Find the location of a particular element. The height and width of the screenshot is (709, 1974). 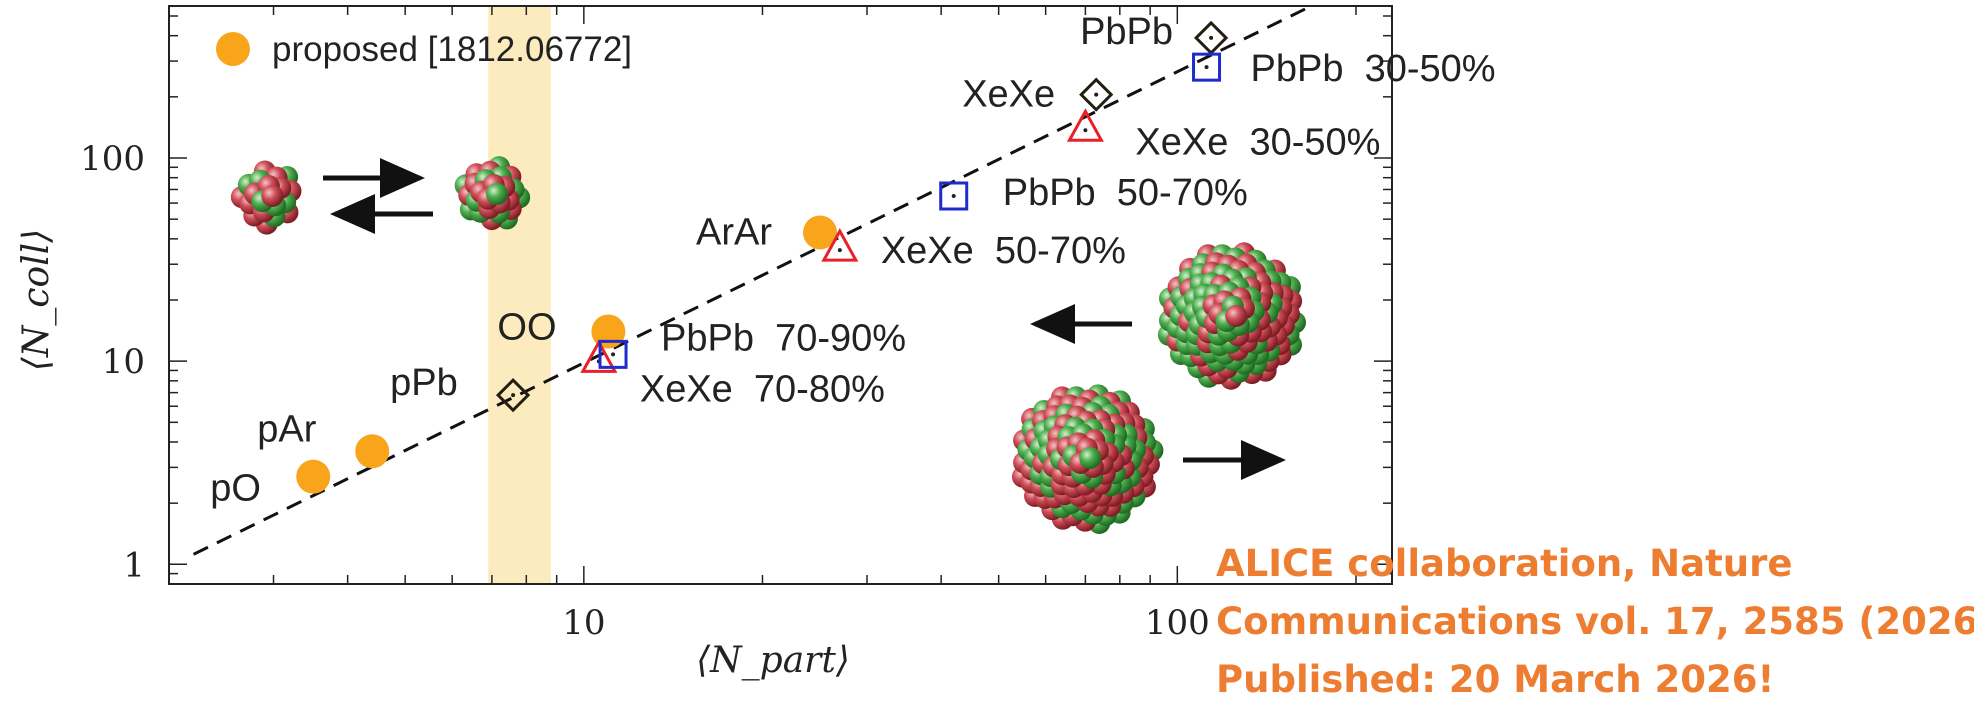

point-label: PbPb 70-90% is located at coordinates (783, 338).